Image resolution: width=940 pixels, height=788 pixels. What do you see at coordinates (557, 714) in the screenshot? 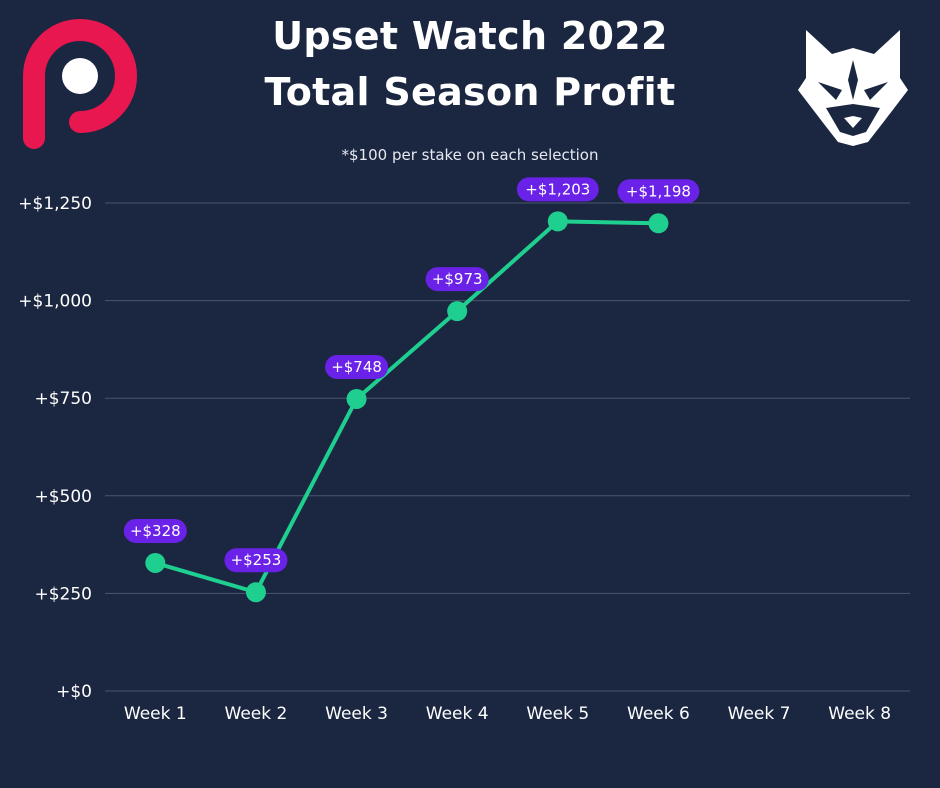
I see `x-tick-label: Week 5` at bounding box center [557, 714].